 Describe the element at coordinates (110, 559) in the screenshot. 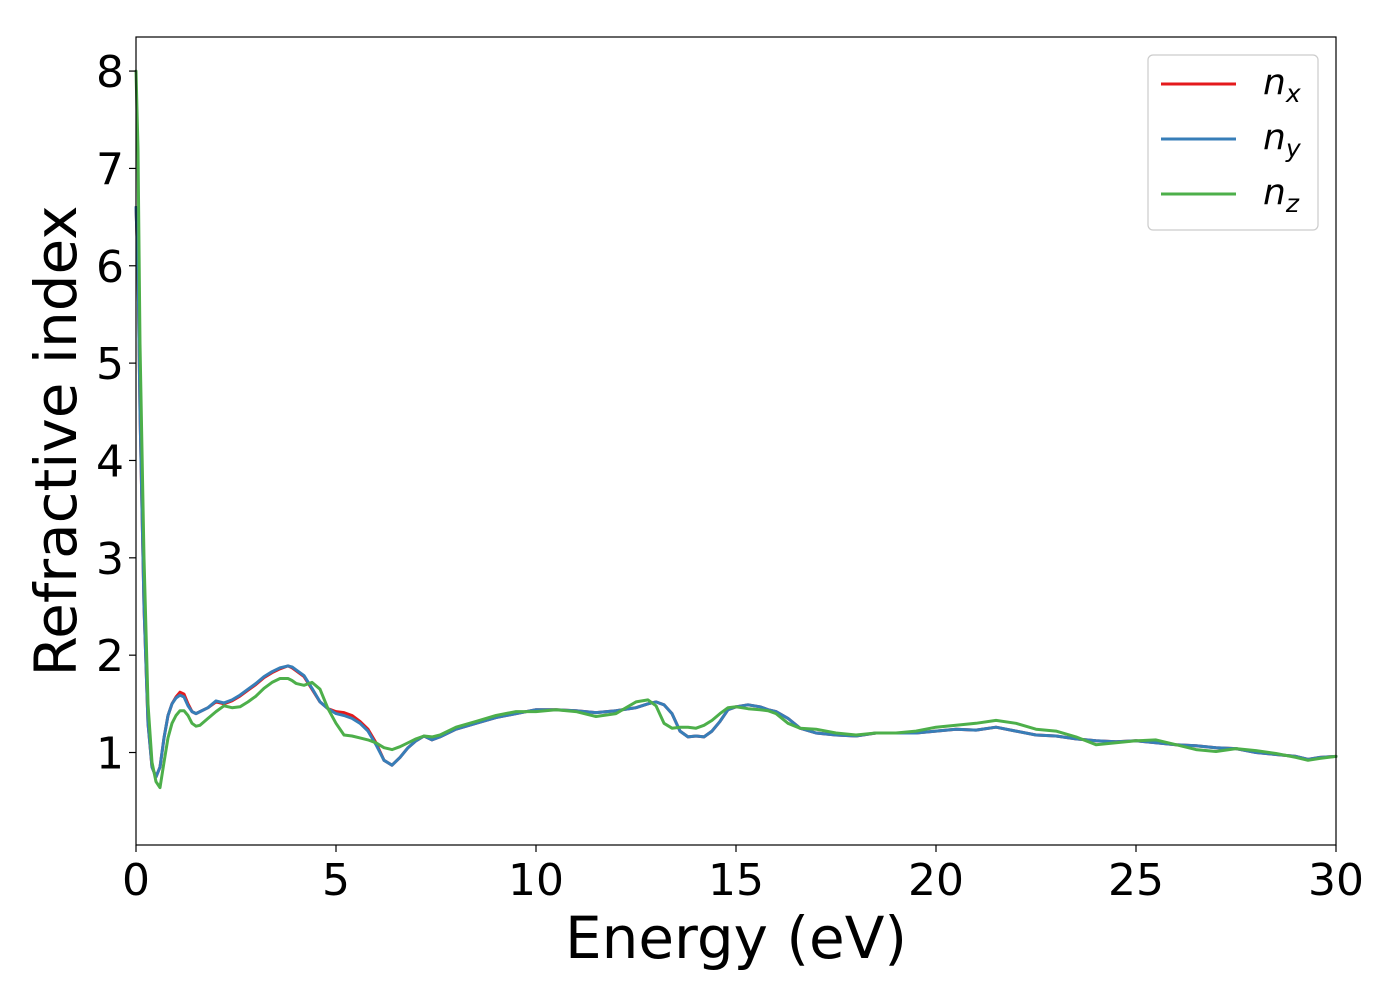

I see `y-tick-label: 3` at that location.